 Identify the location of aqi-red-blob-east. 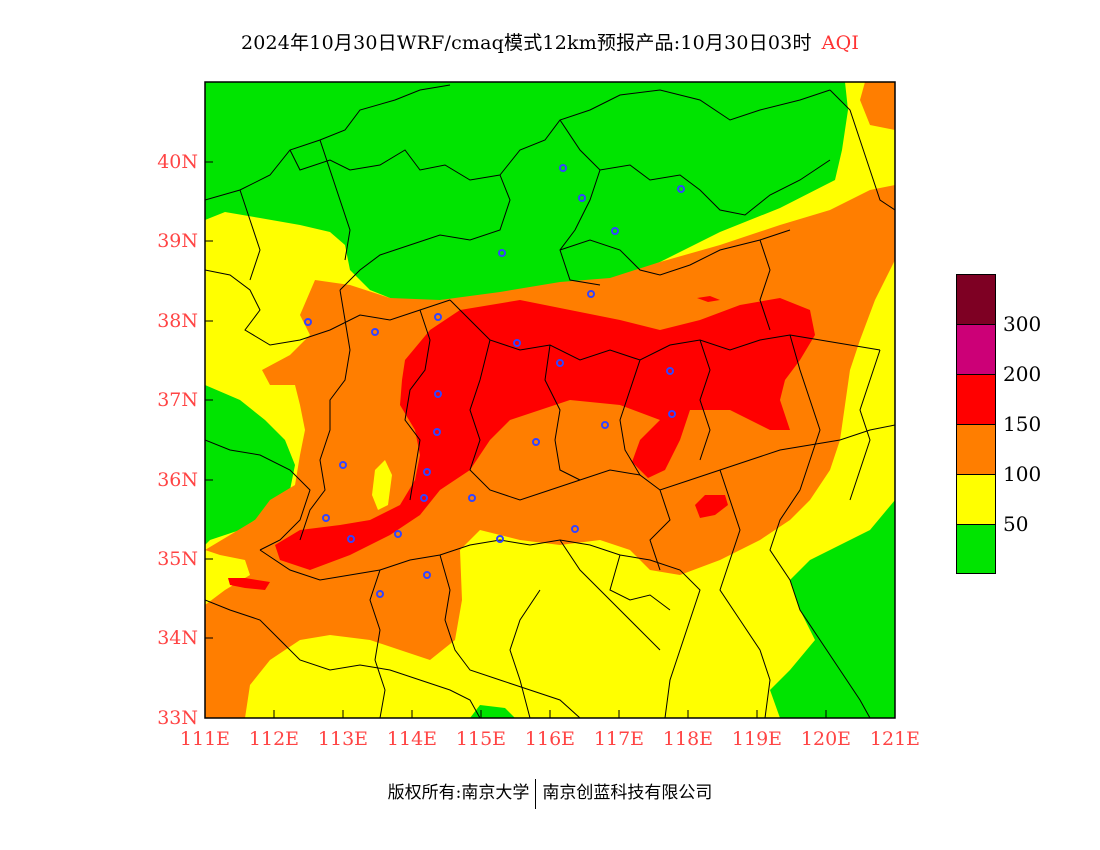
(711, 506).